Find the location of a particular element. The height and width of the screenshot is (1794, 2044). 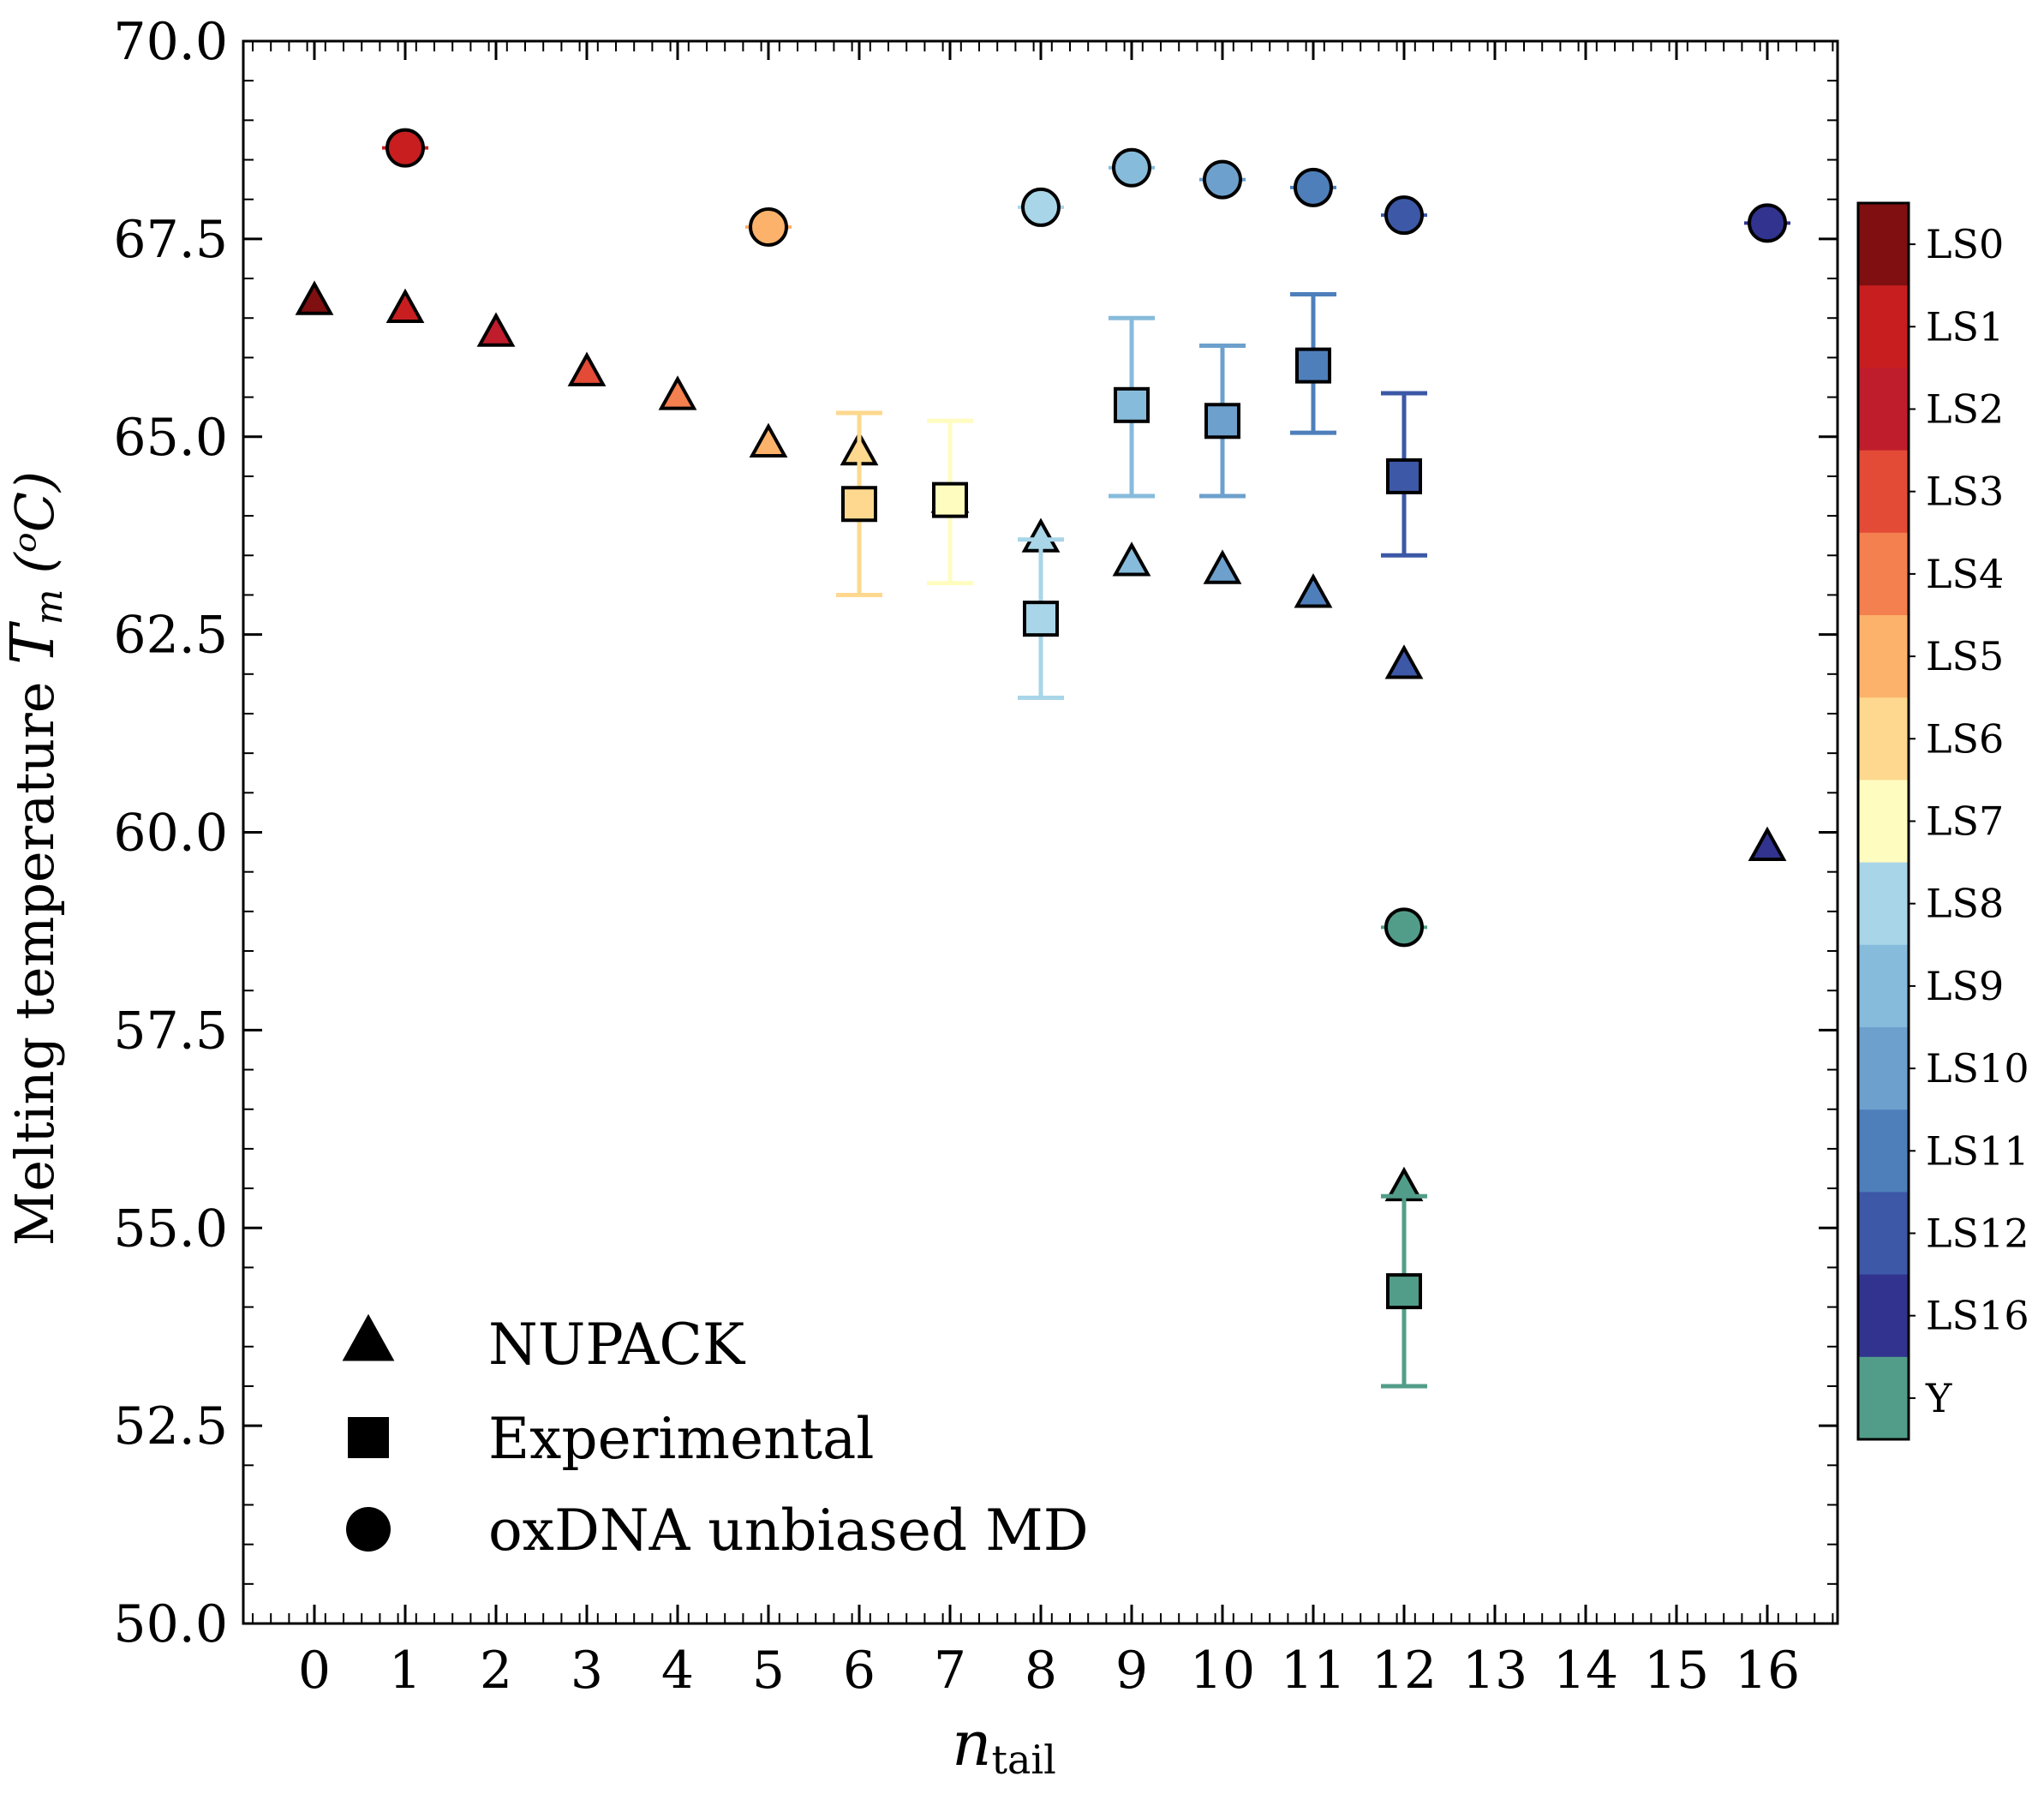

colorbar-label: LS3 is located at coordinates (1965, 492).